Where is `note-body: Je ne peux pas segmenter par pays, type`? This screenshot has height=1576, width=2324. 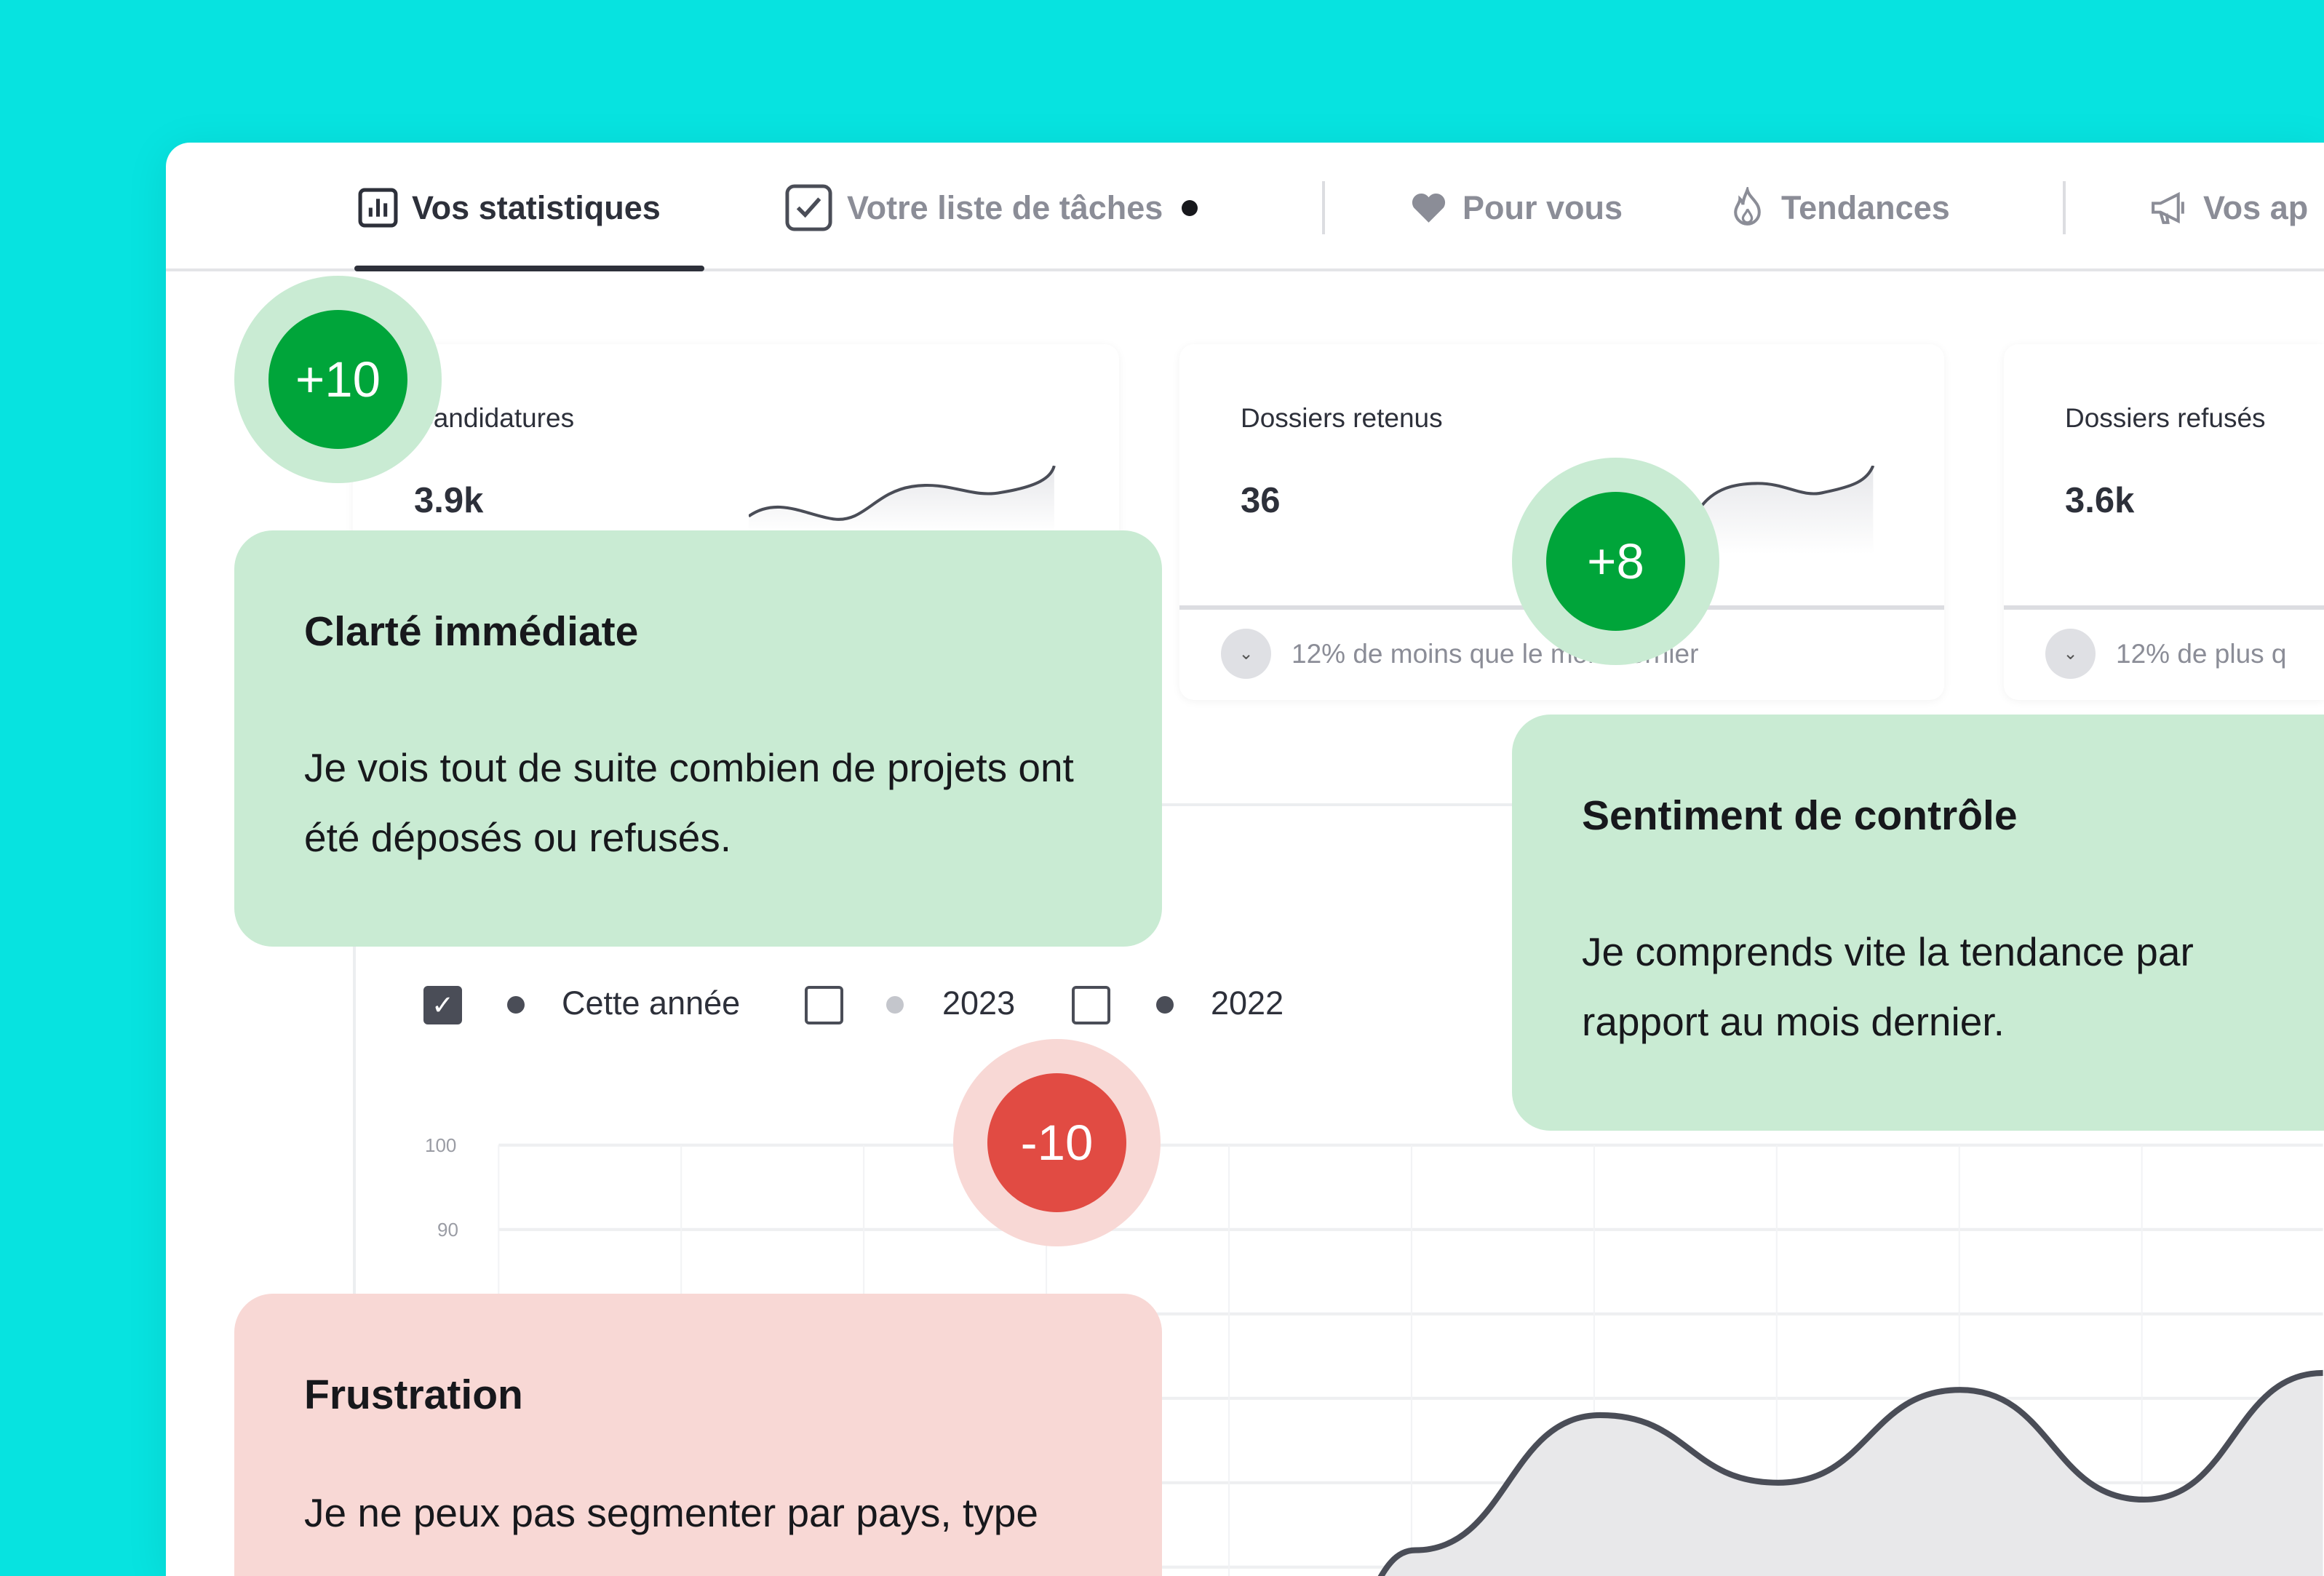 note-body: Je ne peux pas segmenter par pays, type is located at coordinates (671, 1512).